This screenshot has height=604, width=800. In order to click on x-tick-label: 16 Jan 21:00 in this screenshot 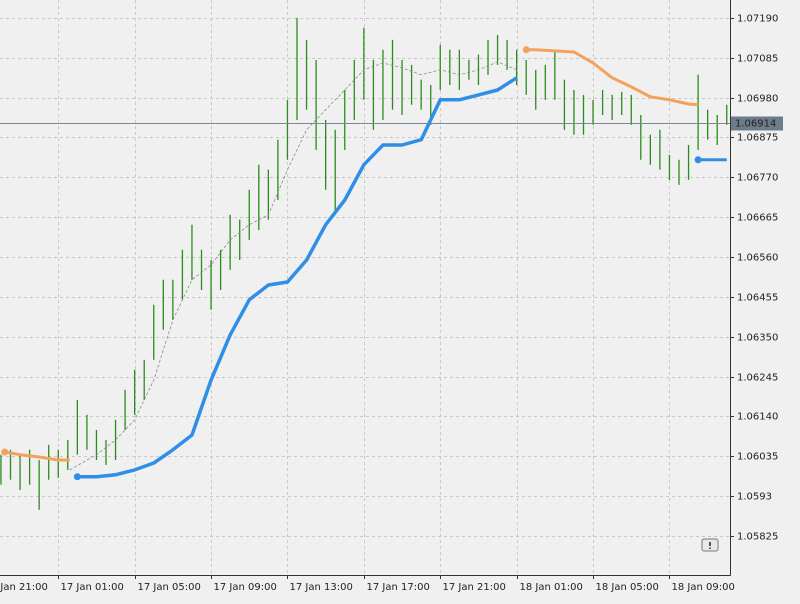, I will do `click(24, 587)`.